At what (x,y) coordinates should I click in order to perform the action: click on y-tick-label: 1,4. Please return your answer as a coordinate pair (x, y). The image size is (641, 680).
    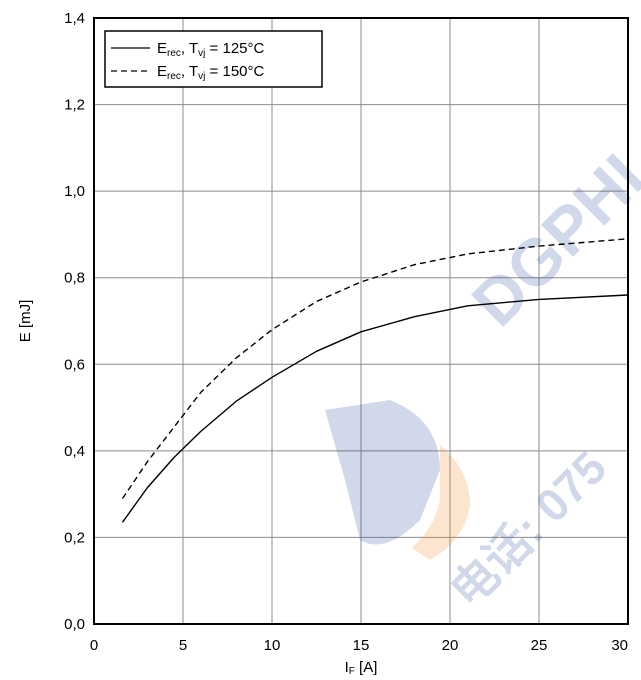
    Looking at the image, I should click on (74, 18).